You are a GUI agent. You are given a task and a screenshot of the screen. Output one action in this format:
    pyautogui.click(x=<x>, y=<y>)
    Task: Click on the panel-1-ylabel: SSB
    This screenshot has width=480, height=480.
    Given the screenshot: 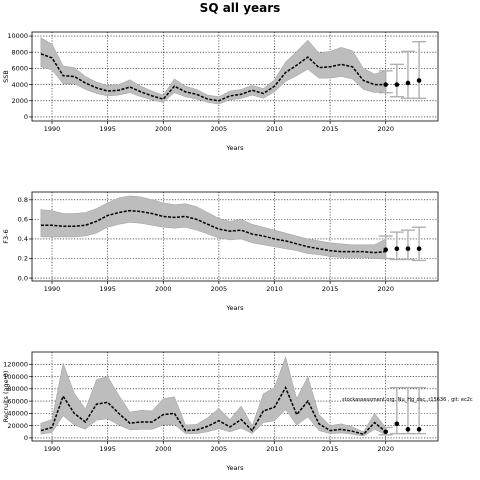 What is the action you would take?
    pyautogui.click(x=6, y=76)
    